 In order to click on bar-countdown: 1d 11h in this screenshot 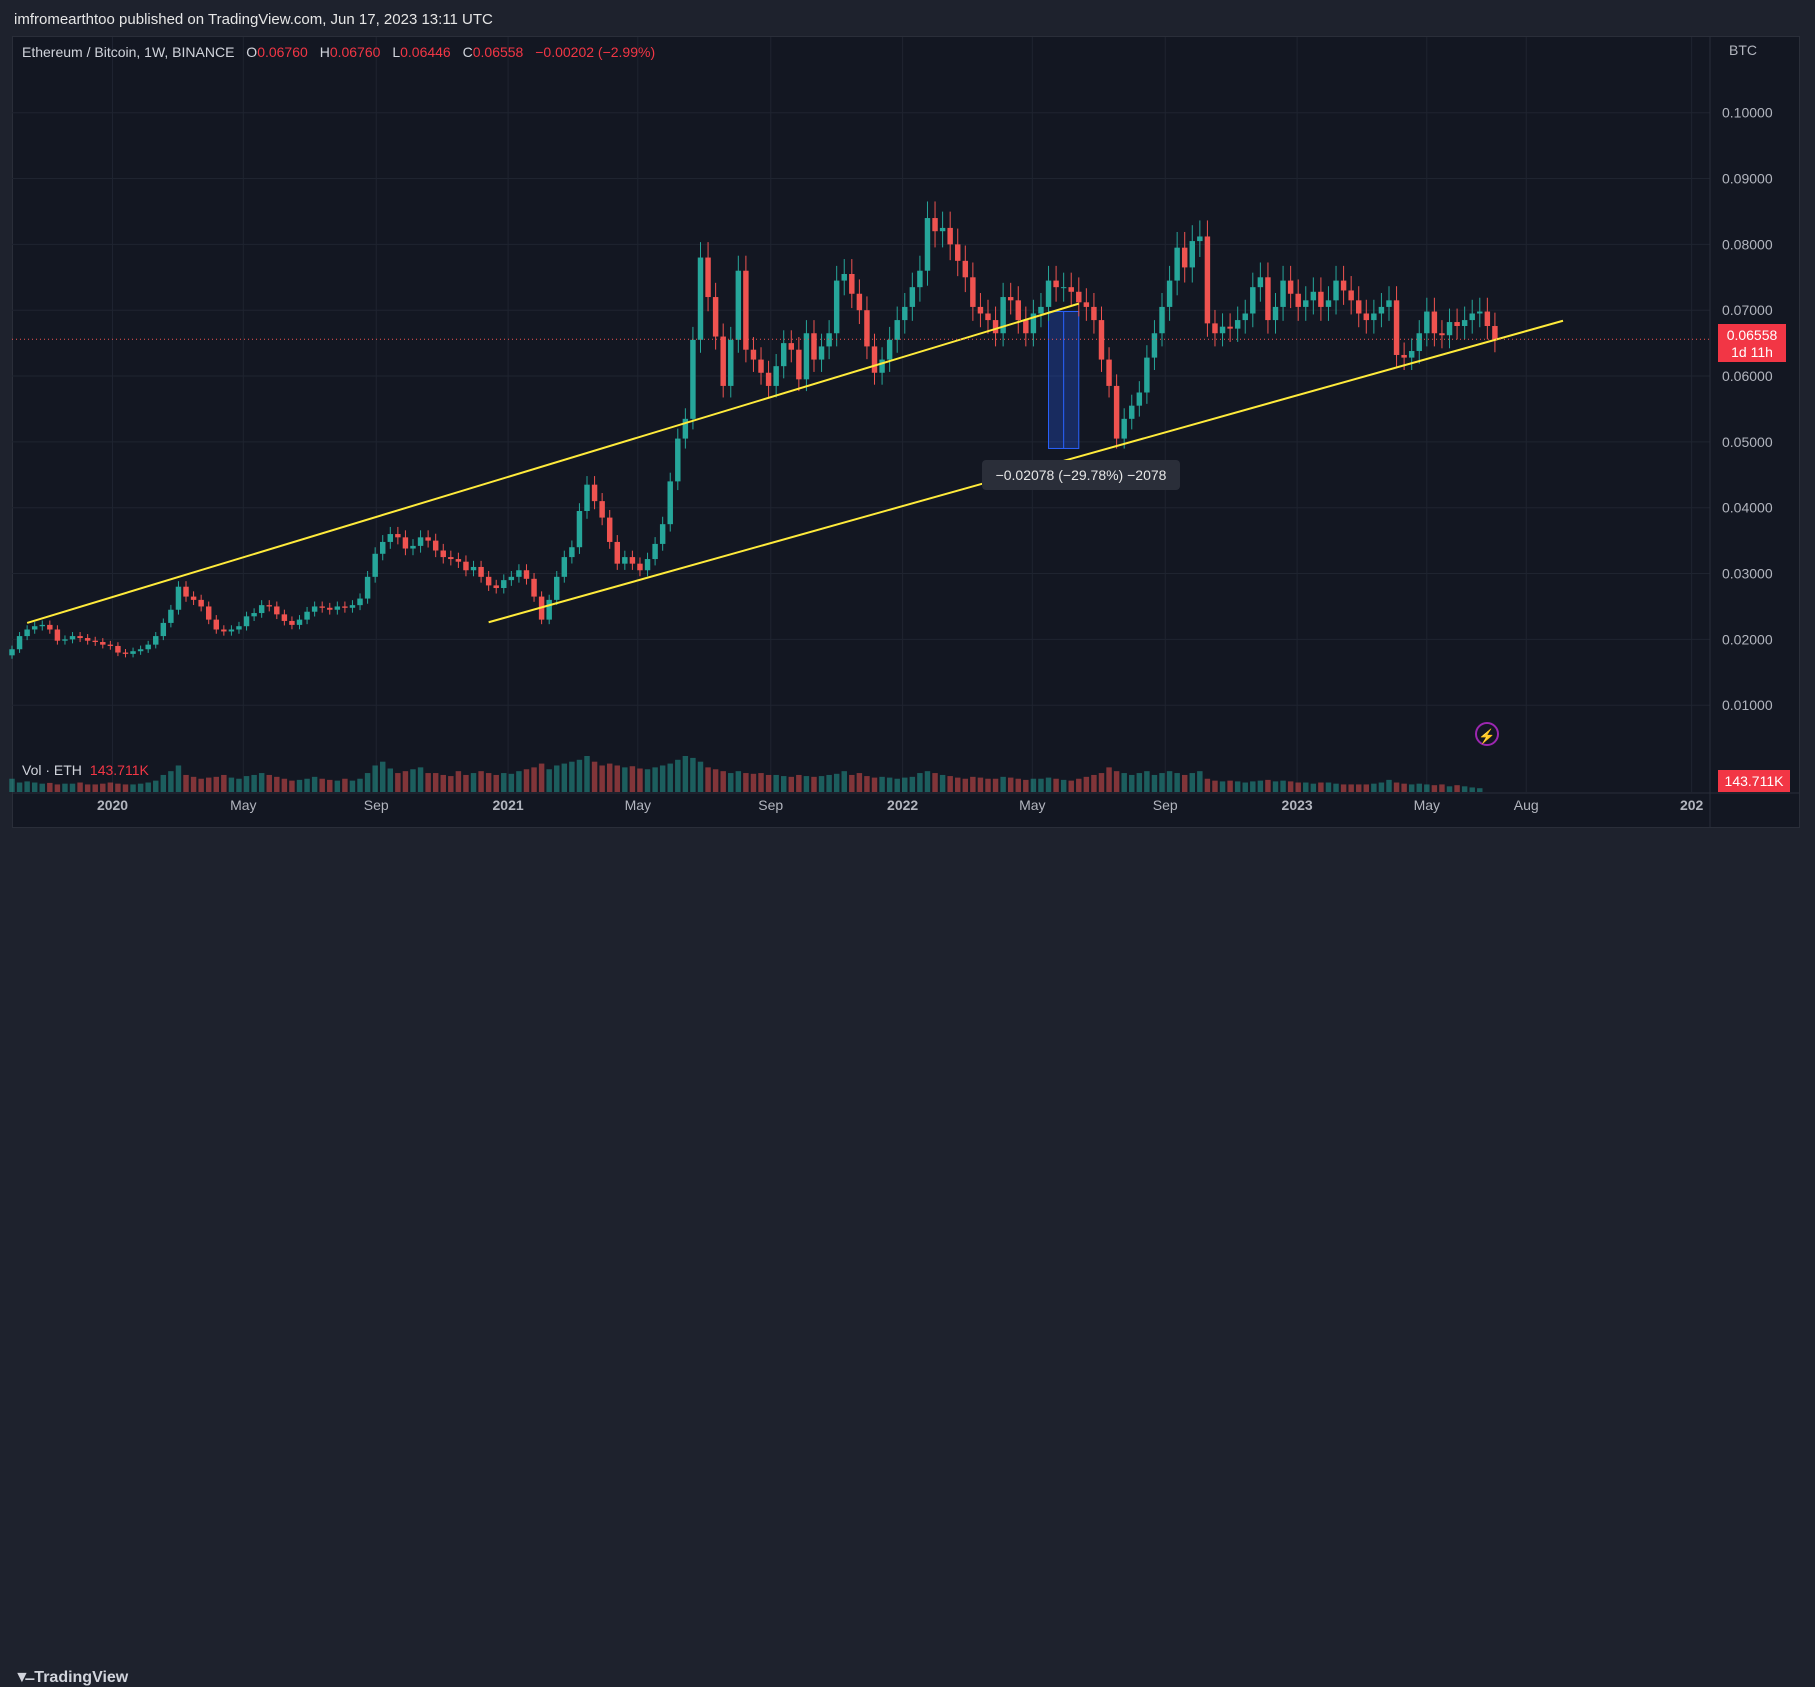, I will do `click(1752, 352)`.